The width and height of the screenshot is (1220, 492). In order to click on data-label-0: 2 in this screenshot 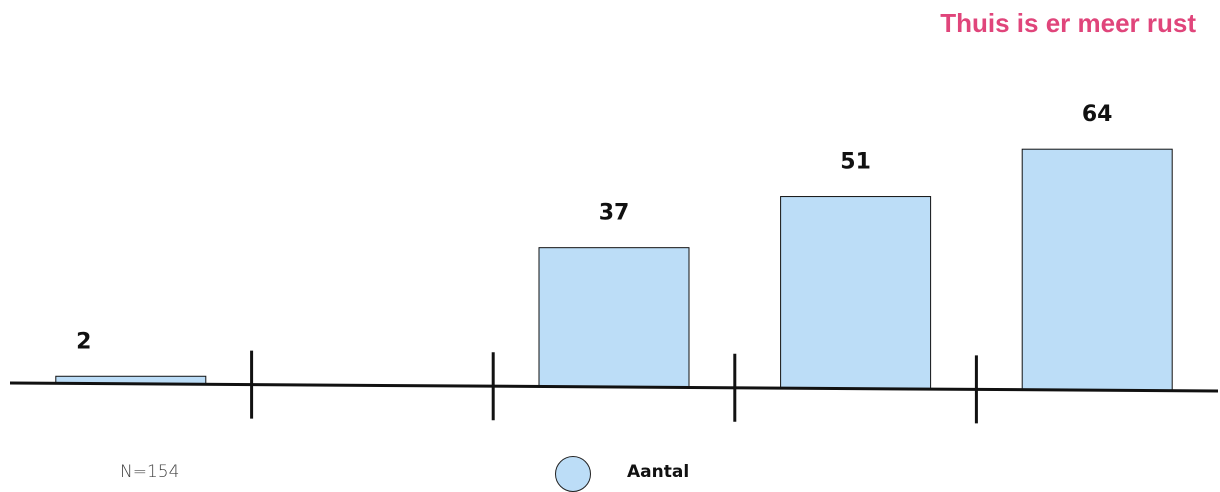, I will do `click(83, 341)`.